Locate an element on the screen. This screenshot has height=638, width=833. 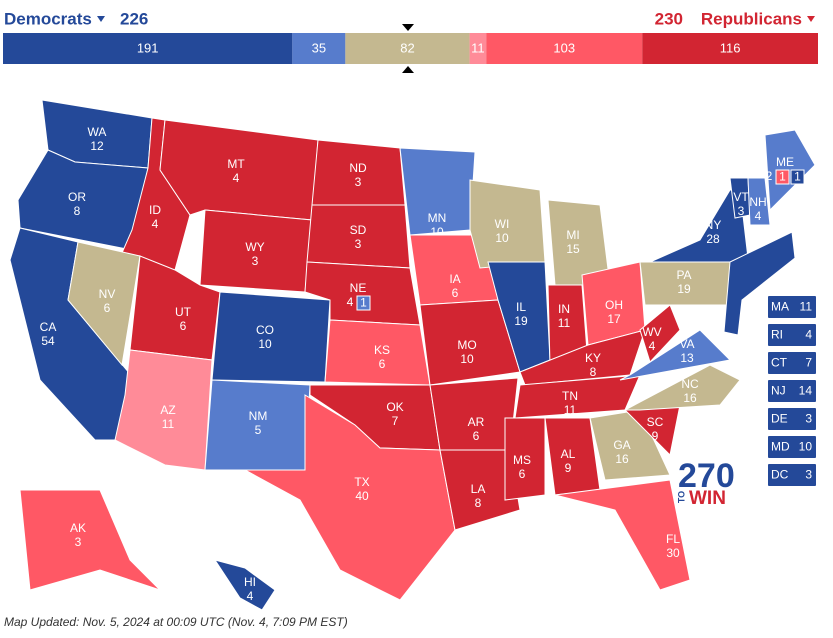
northeast-small-states is located at coordinates (759, 283).